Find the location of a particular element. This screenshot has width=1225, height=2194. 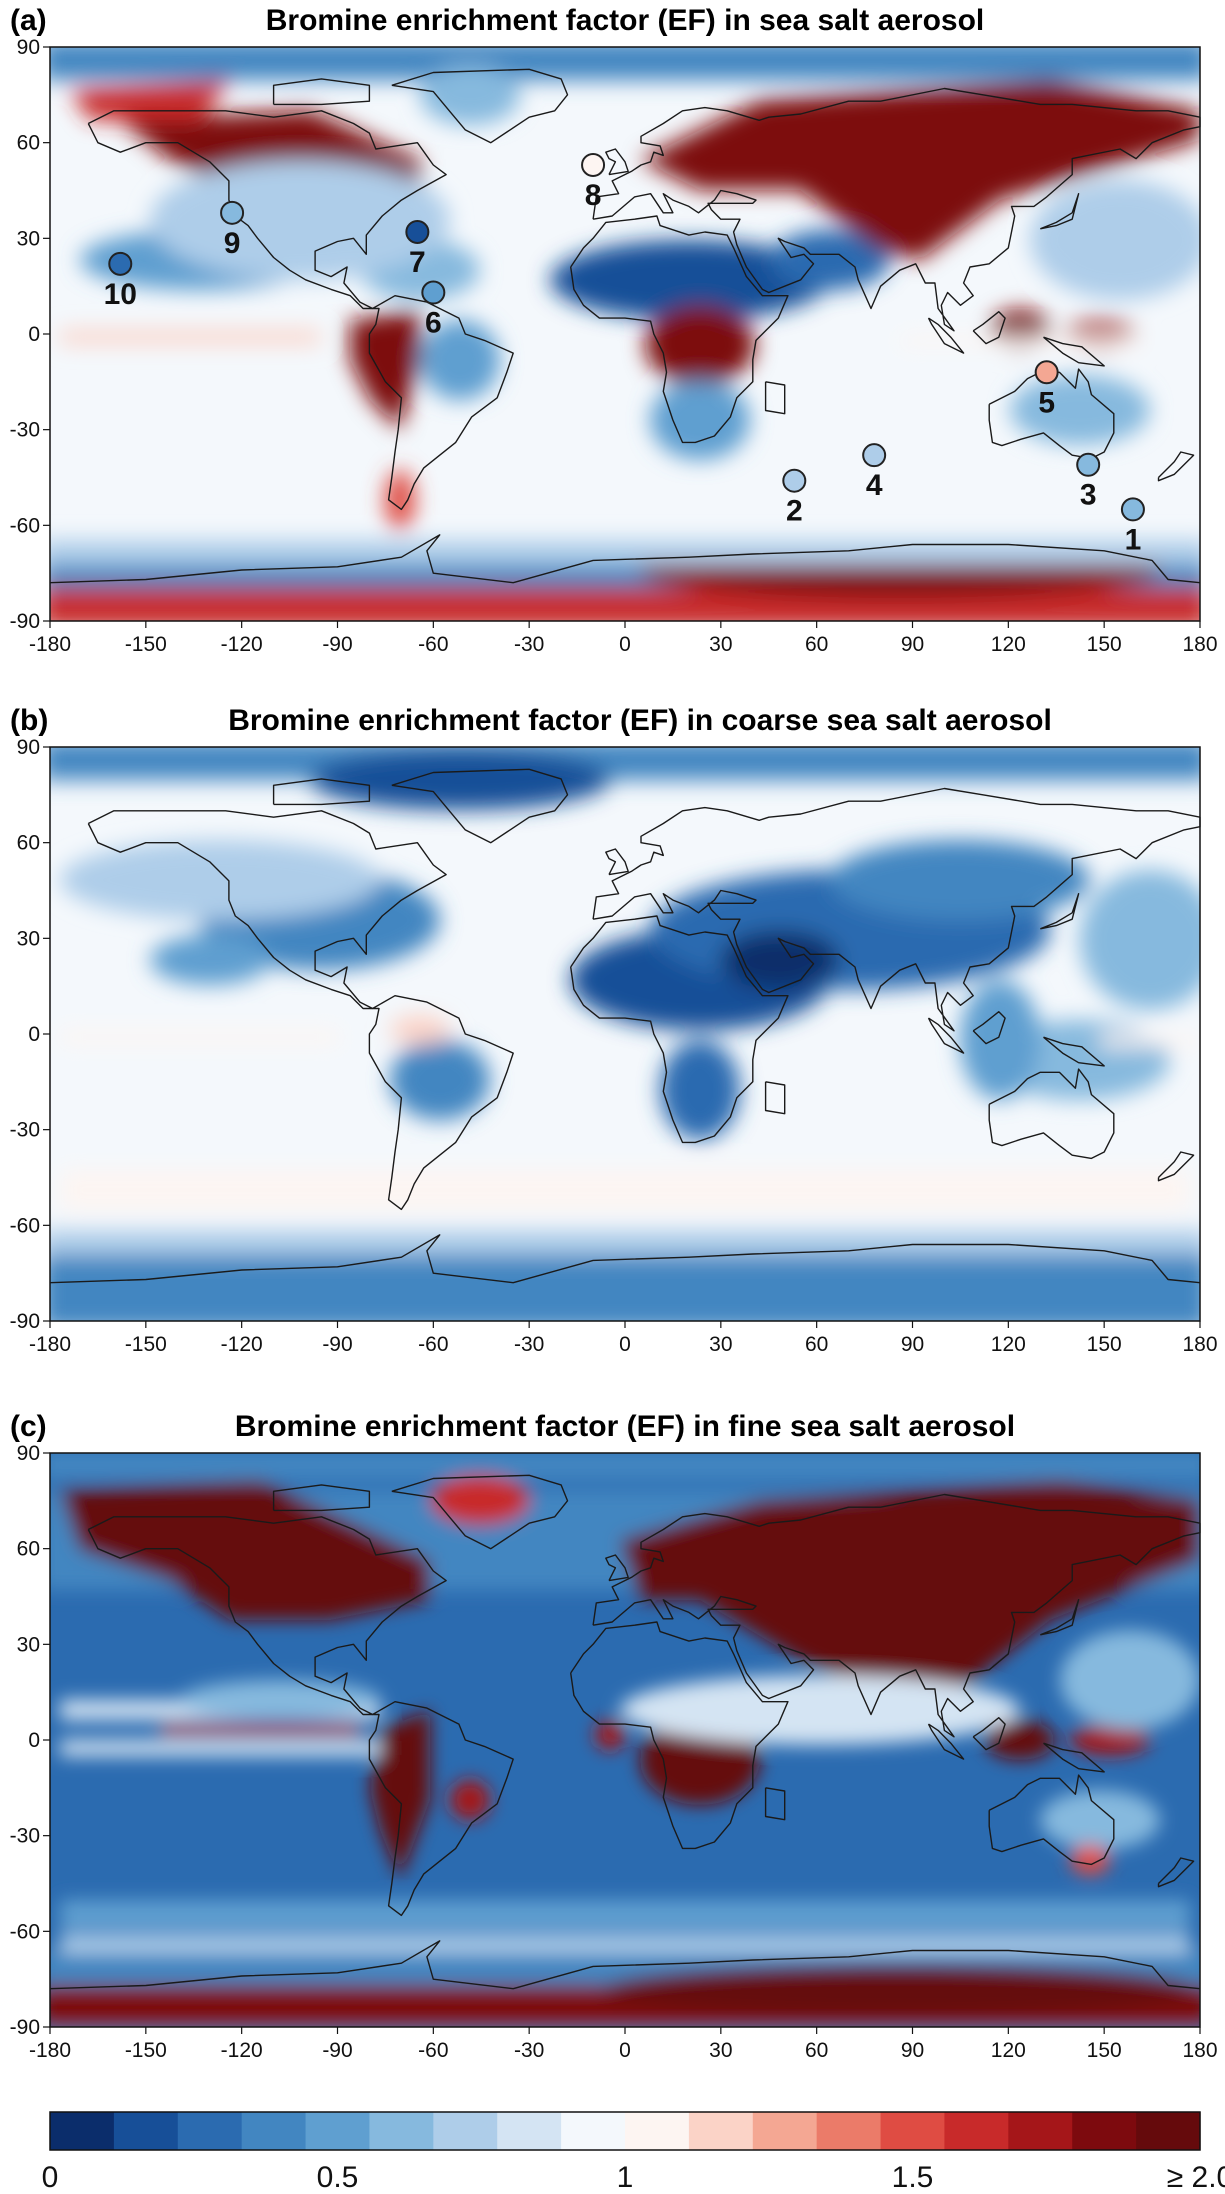

x-tick-label: 180 is located at coordinates (1199, 644).